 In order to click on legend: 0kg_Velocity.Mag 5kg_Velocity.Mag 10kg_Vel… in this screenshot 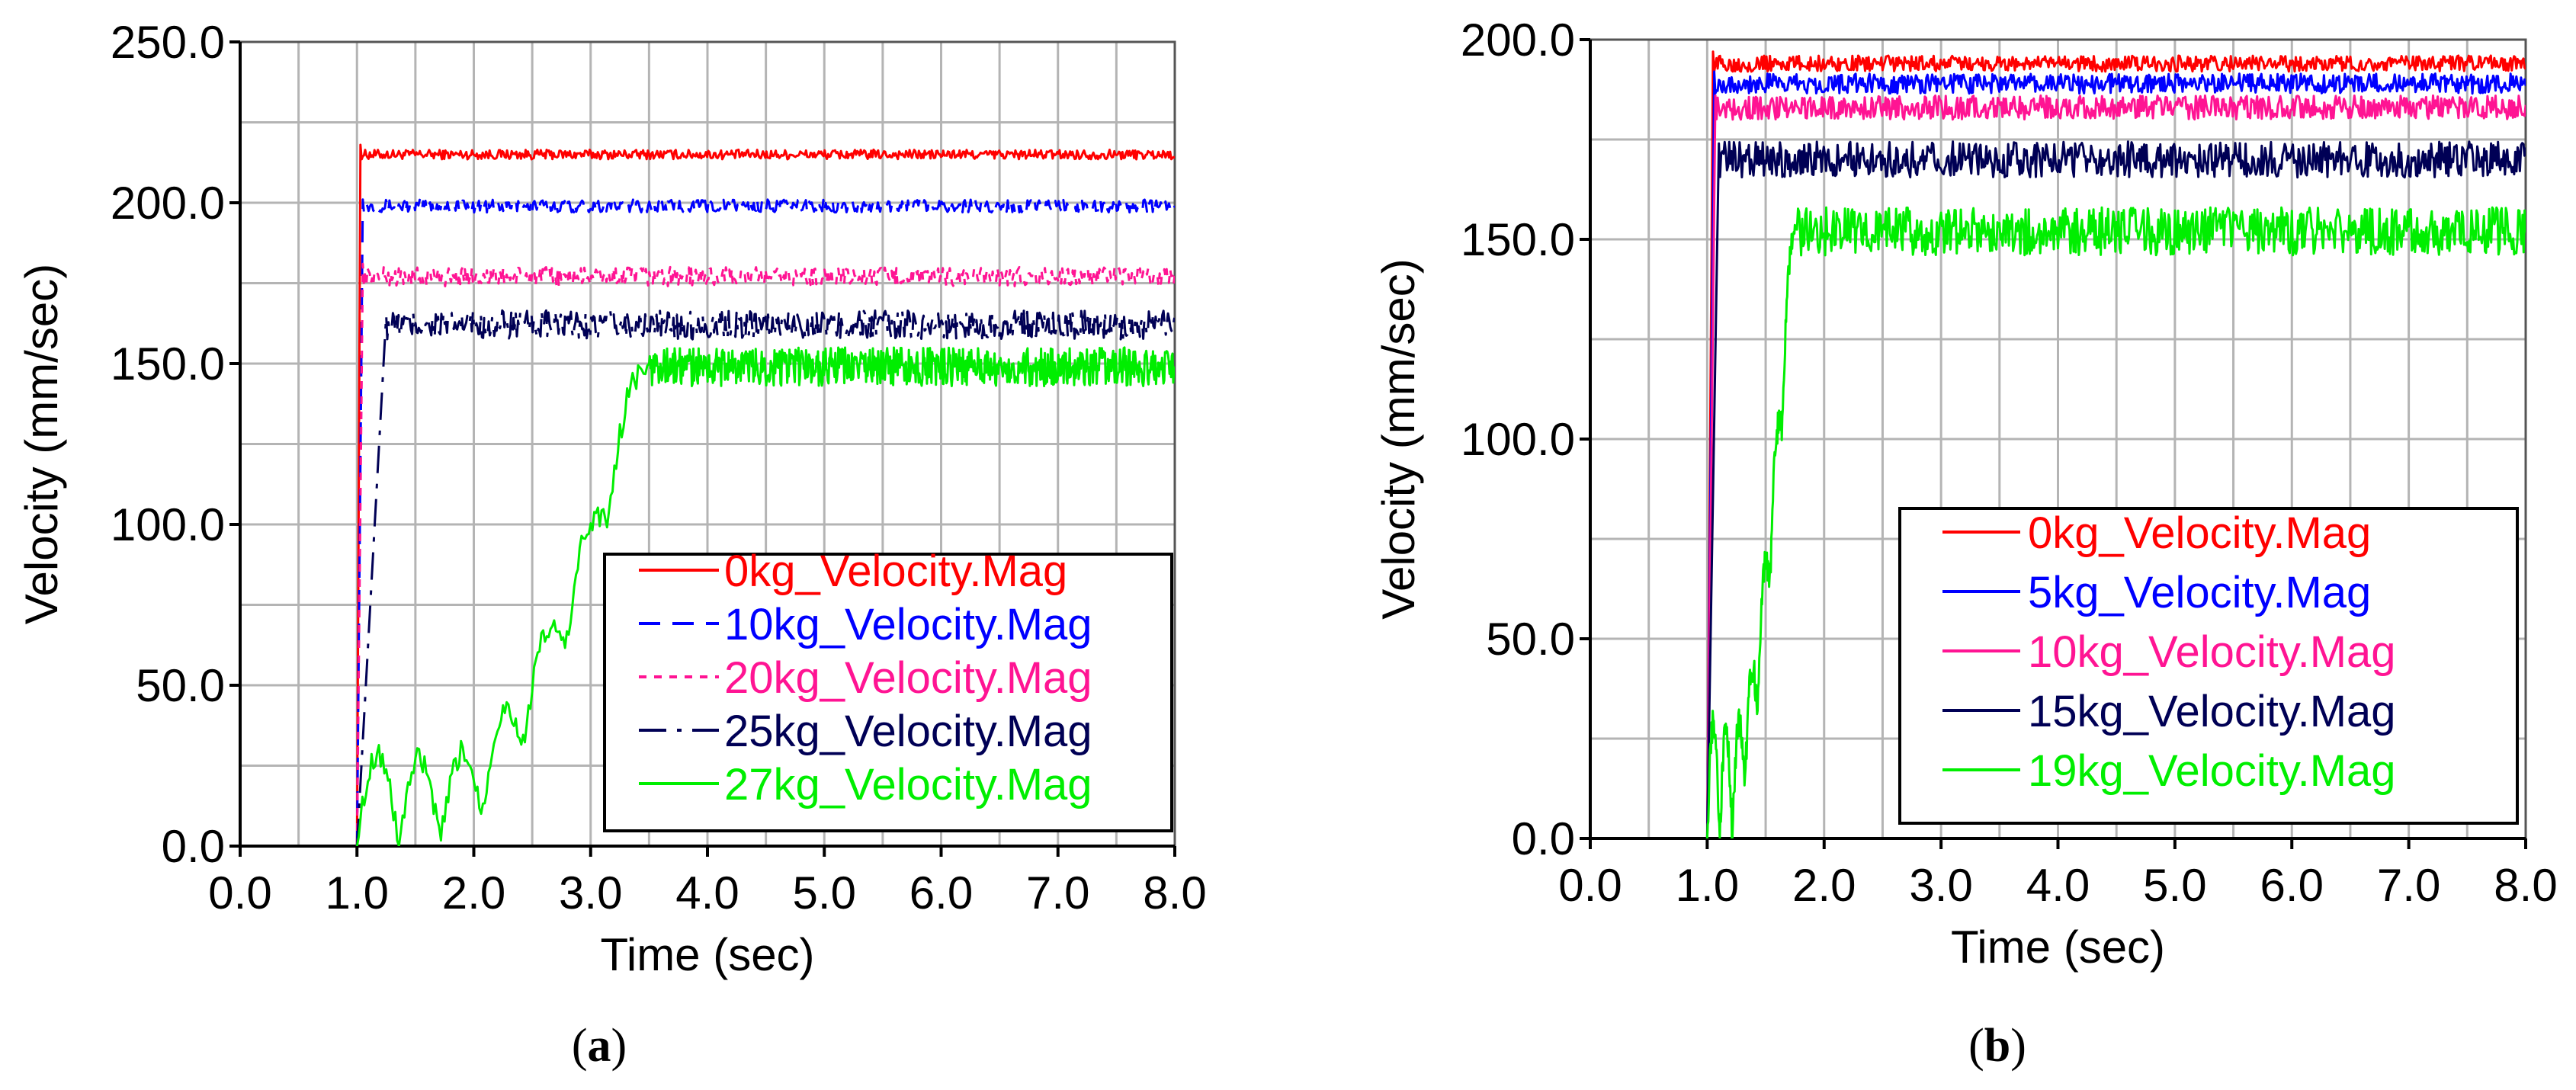, I will do `click(2208, 666)`.